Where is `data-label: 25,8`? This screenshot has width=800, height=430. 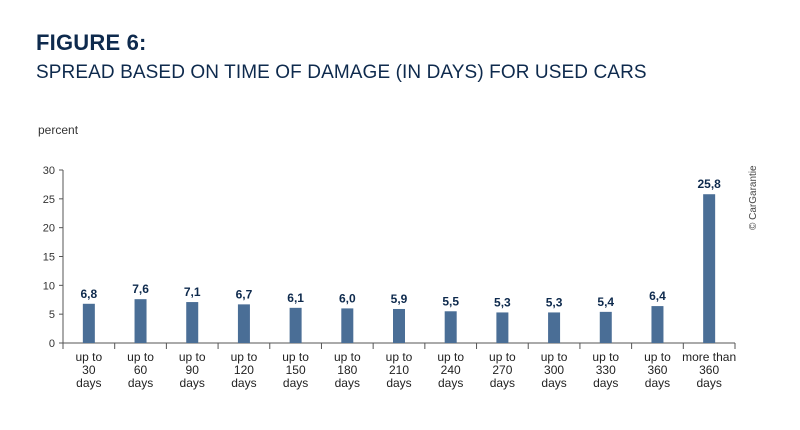
data-label: 25,8 is located at coordinates (709, 184).